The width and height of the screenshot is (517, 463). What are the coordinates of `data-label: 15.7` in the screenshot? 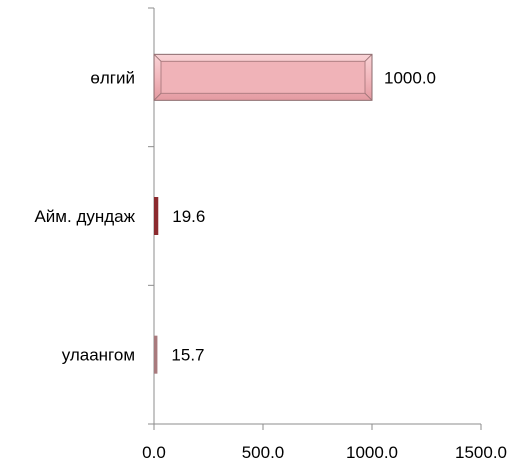 It's located at (187, 355).